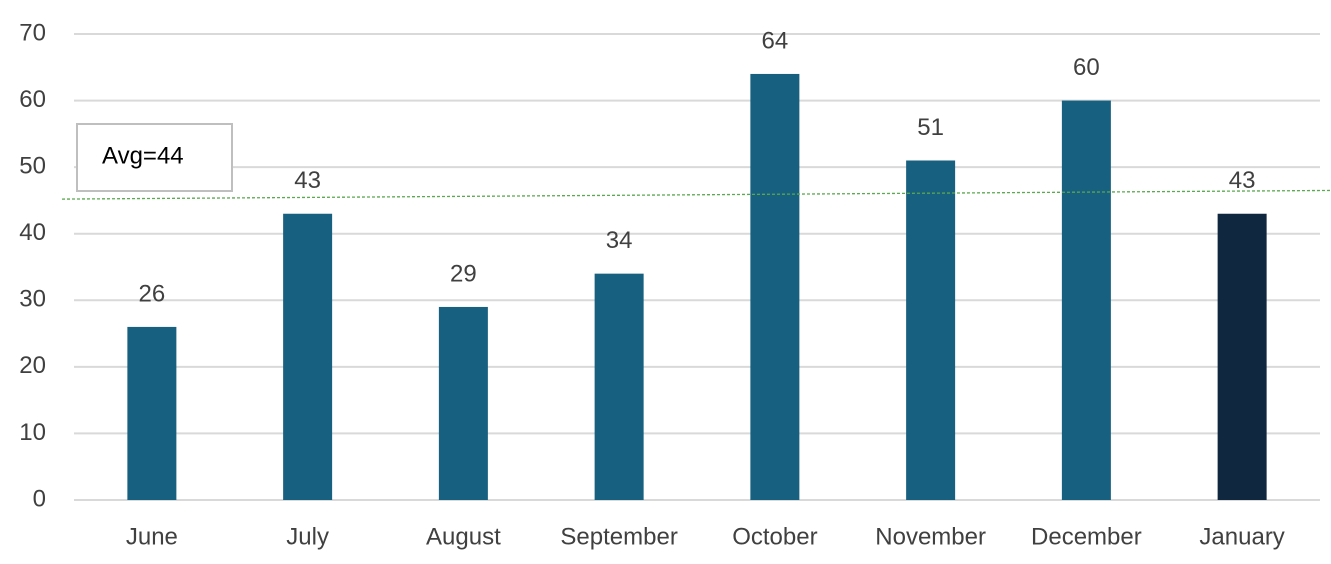 This screenshot has width=1331, height=564. I want to click on x-tick-label: December, so click(1086, 536).